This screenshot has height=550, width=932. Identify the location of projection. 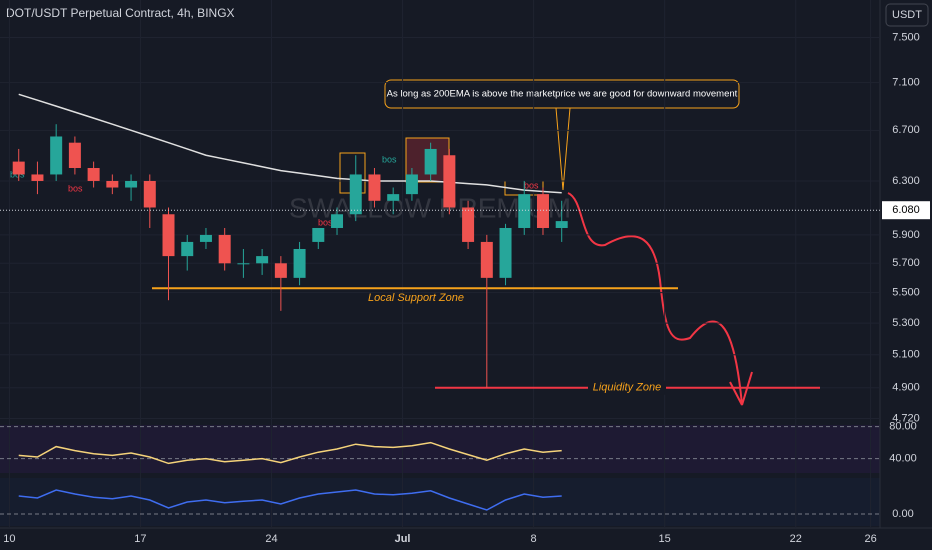
(660, 299).